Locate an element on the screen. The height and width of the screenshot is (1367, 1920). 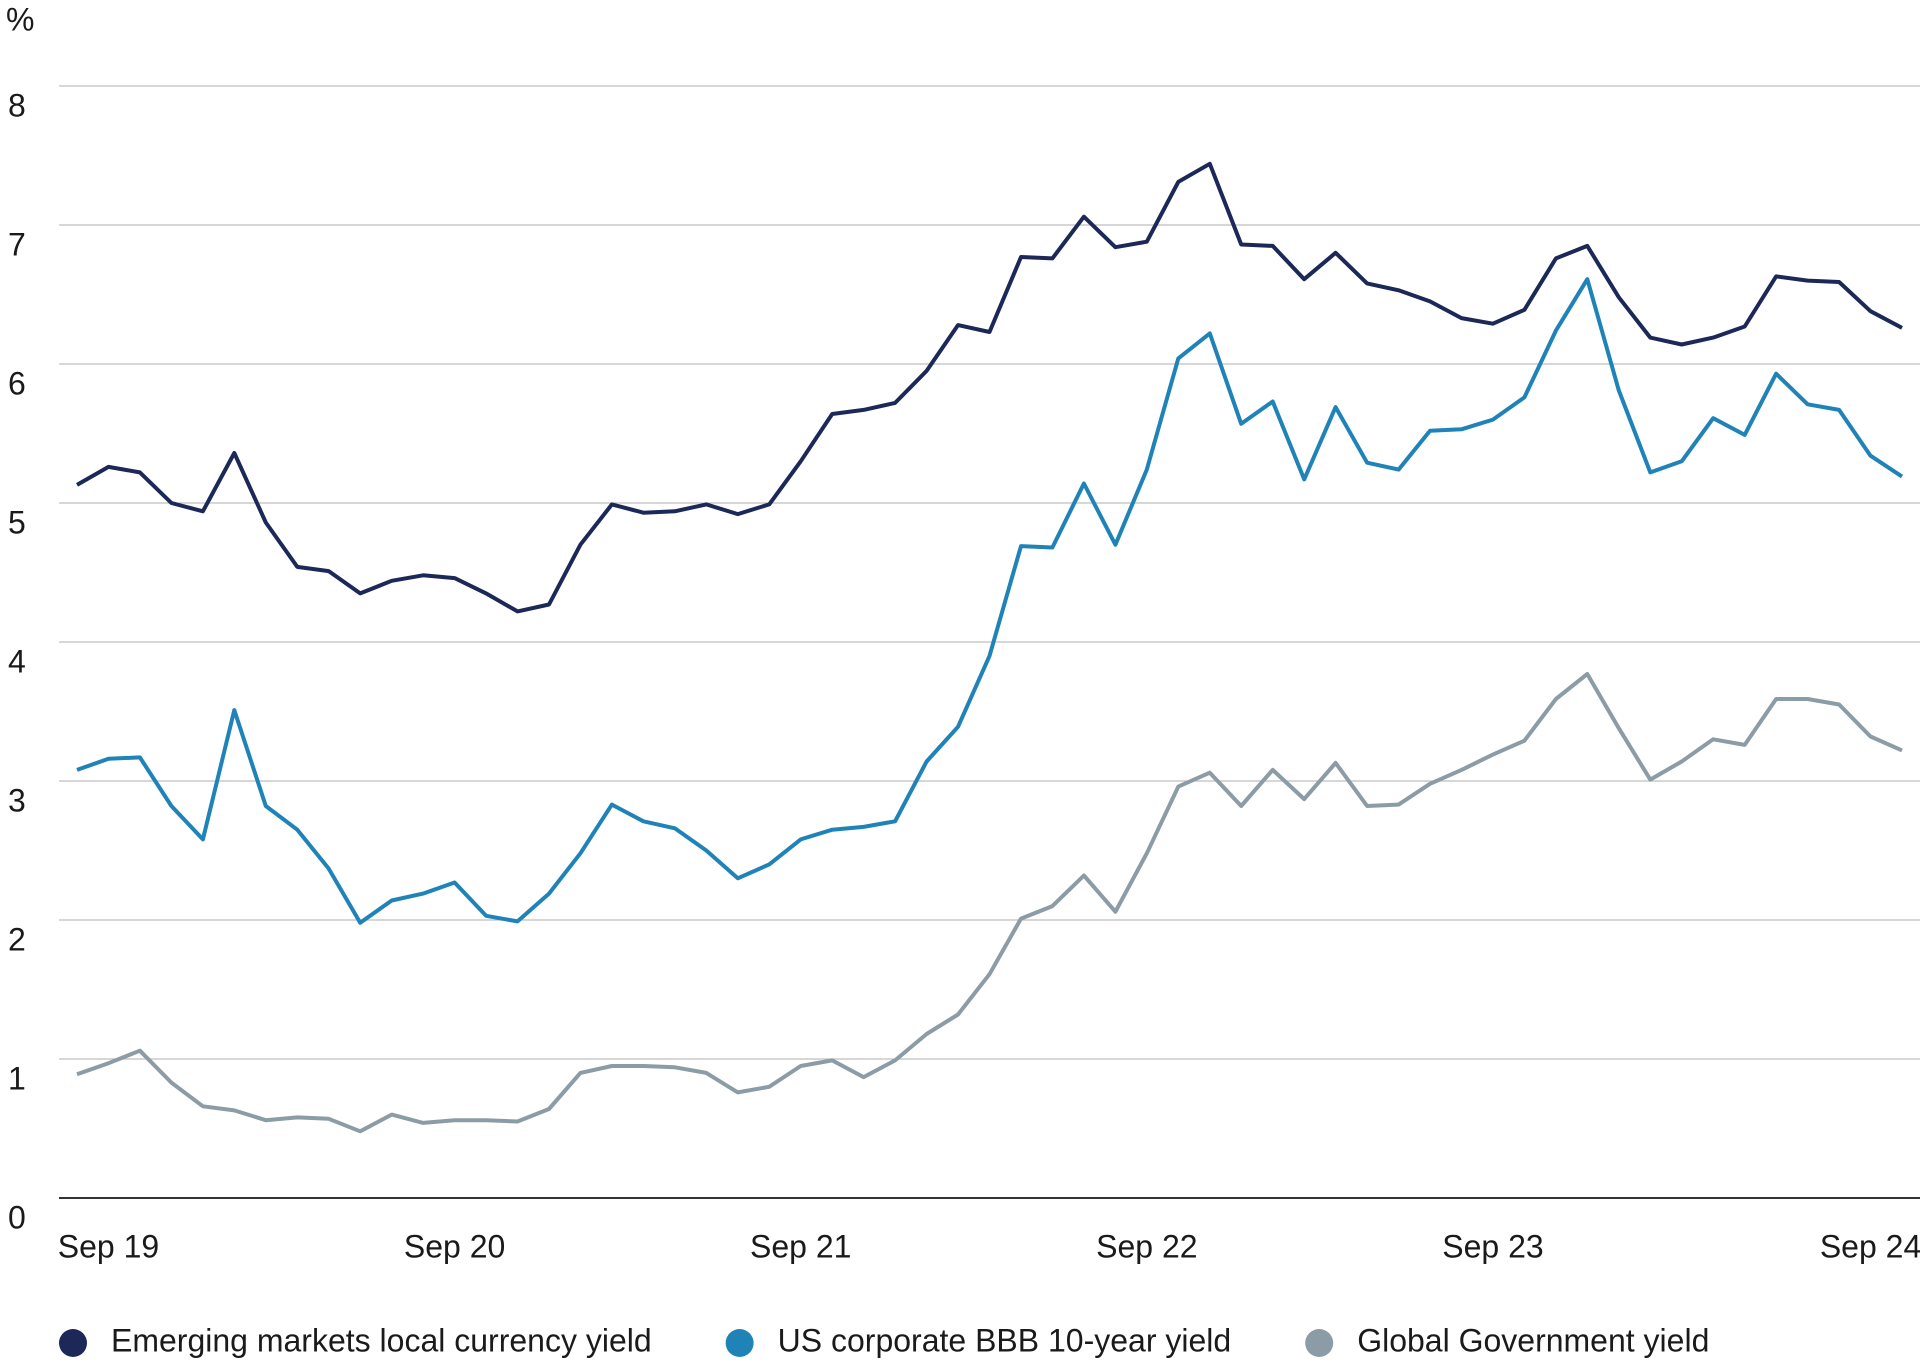
legend-label: Global Government yield is located at coordinates (1533, 1340).